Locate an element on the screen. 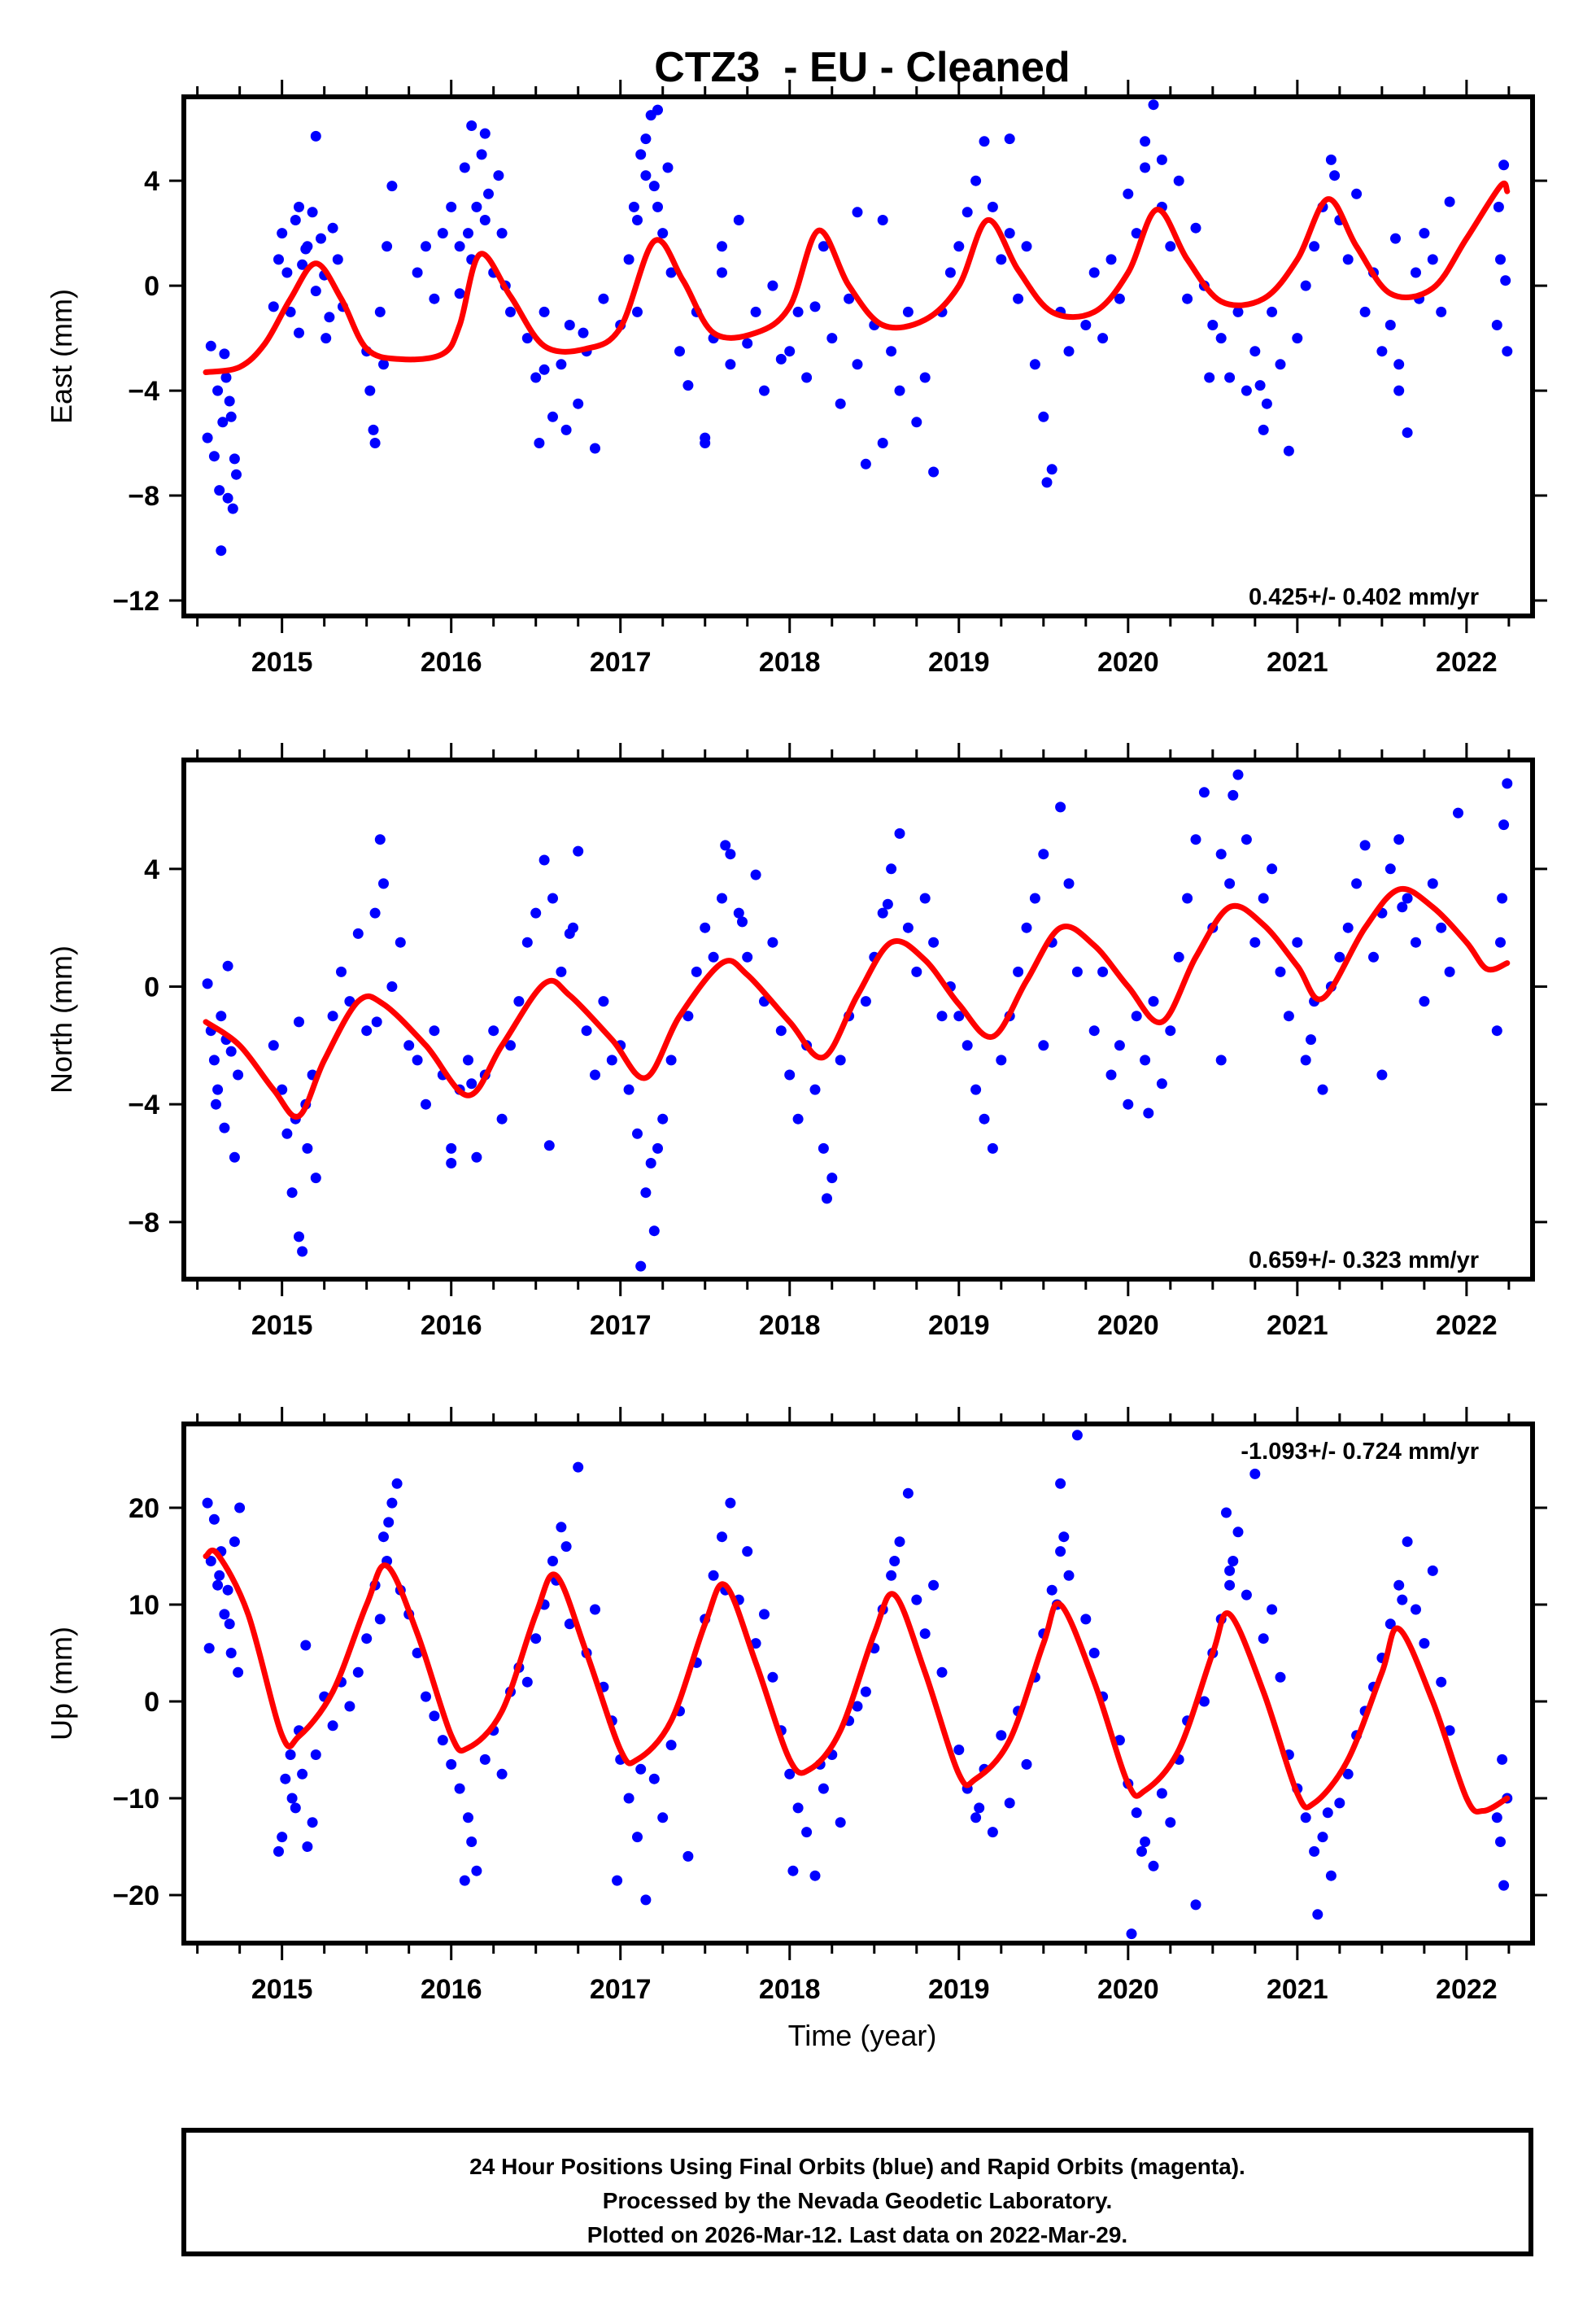  y-tick-label: −10 is located at coordinates (135, 1799).